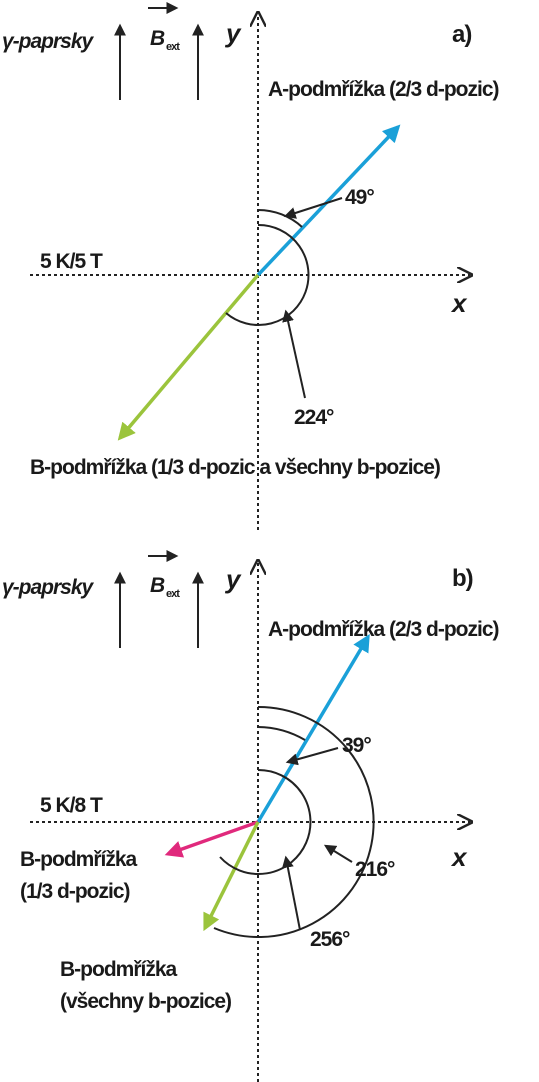  I want to click on panel-label: b), so click(462, 578).